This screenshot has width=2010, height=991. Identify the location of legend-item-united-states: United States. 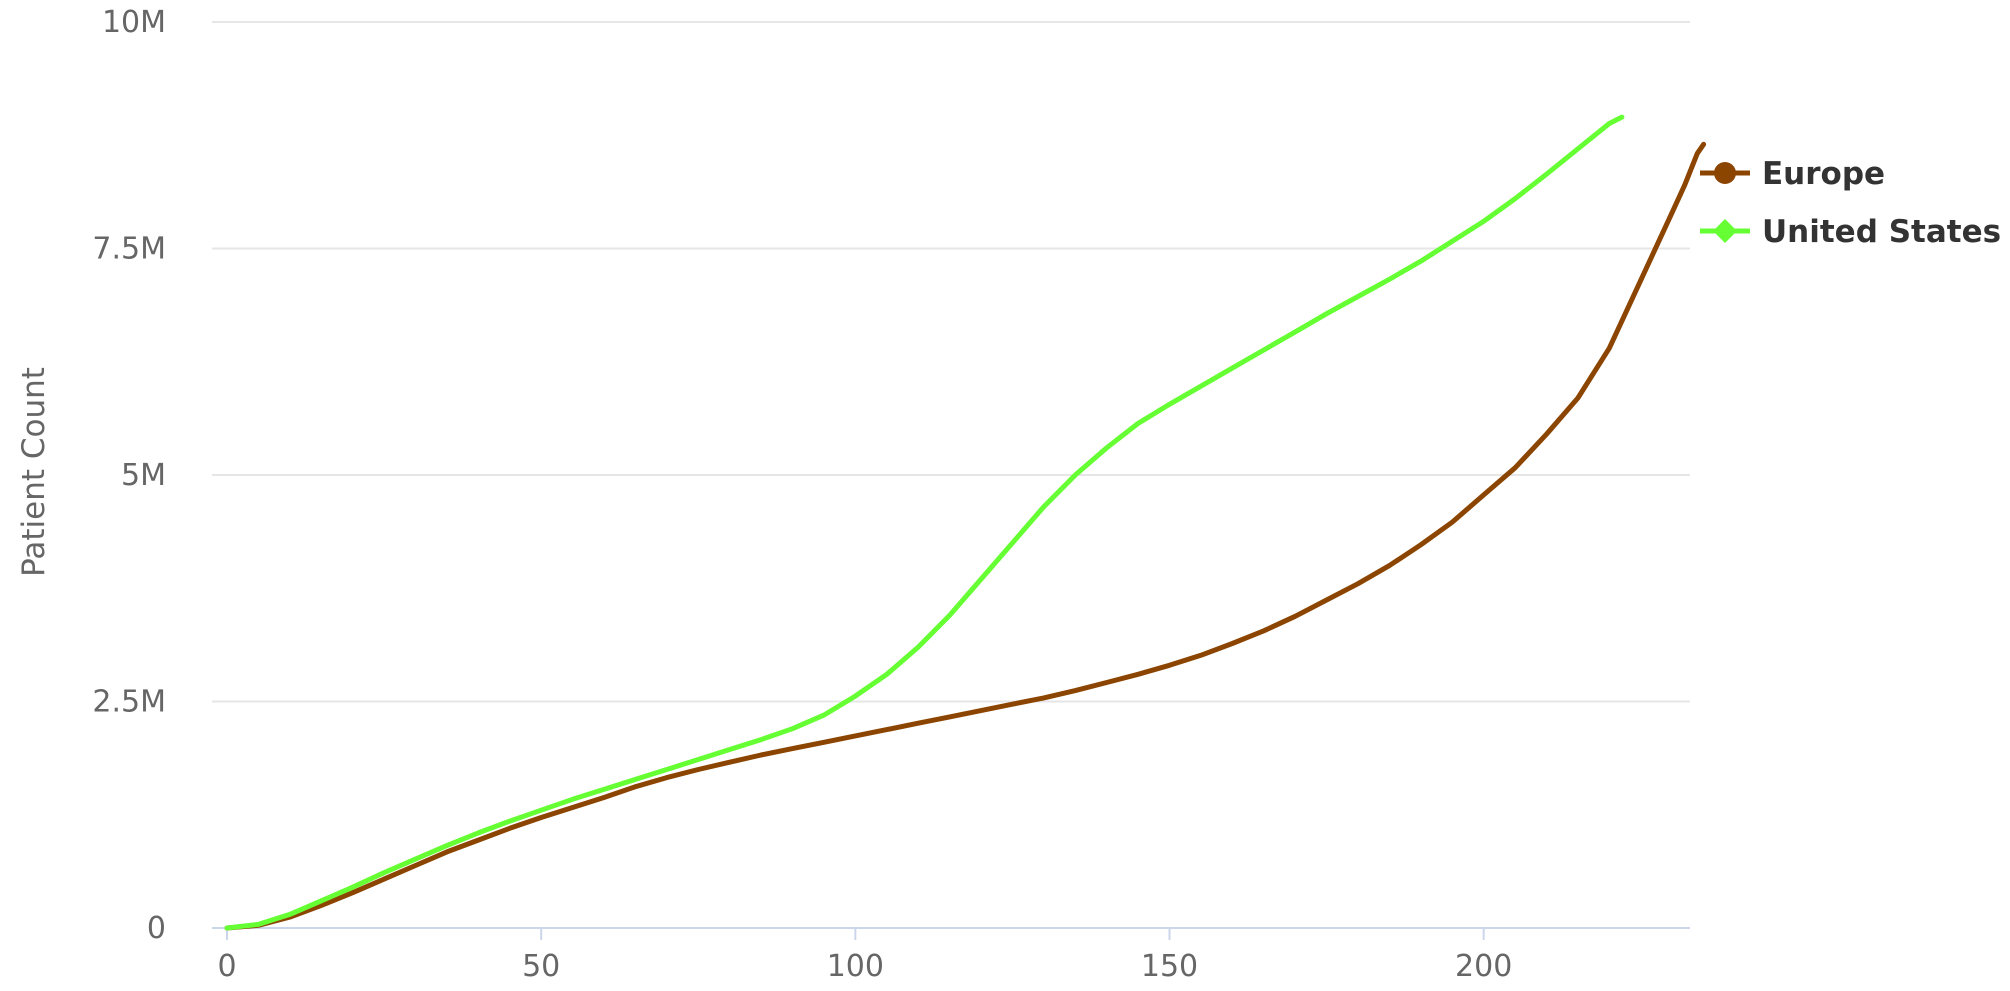
(1850, 232).